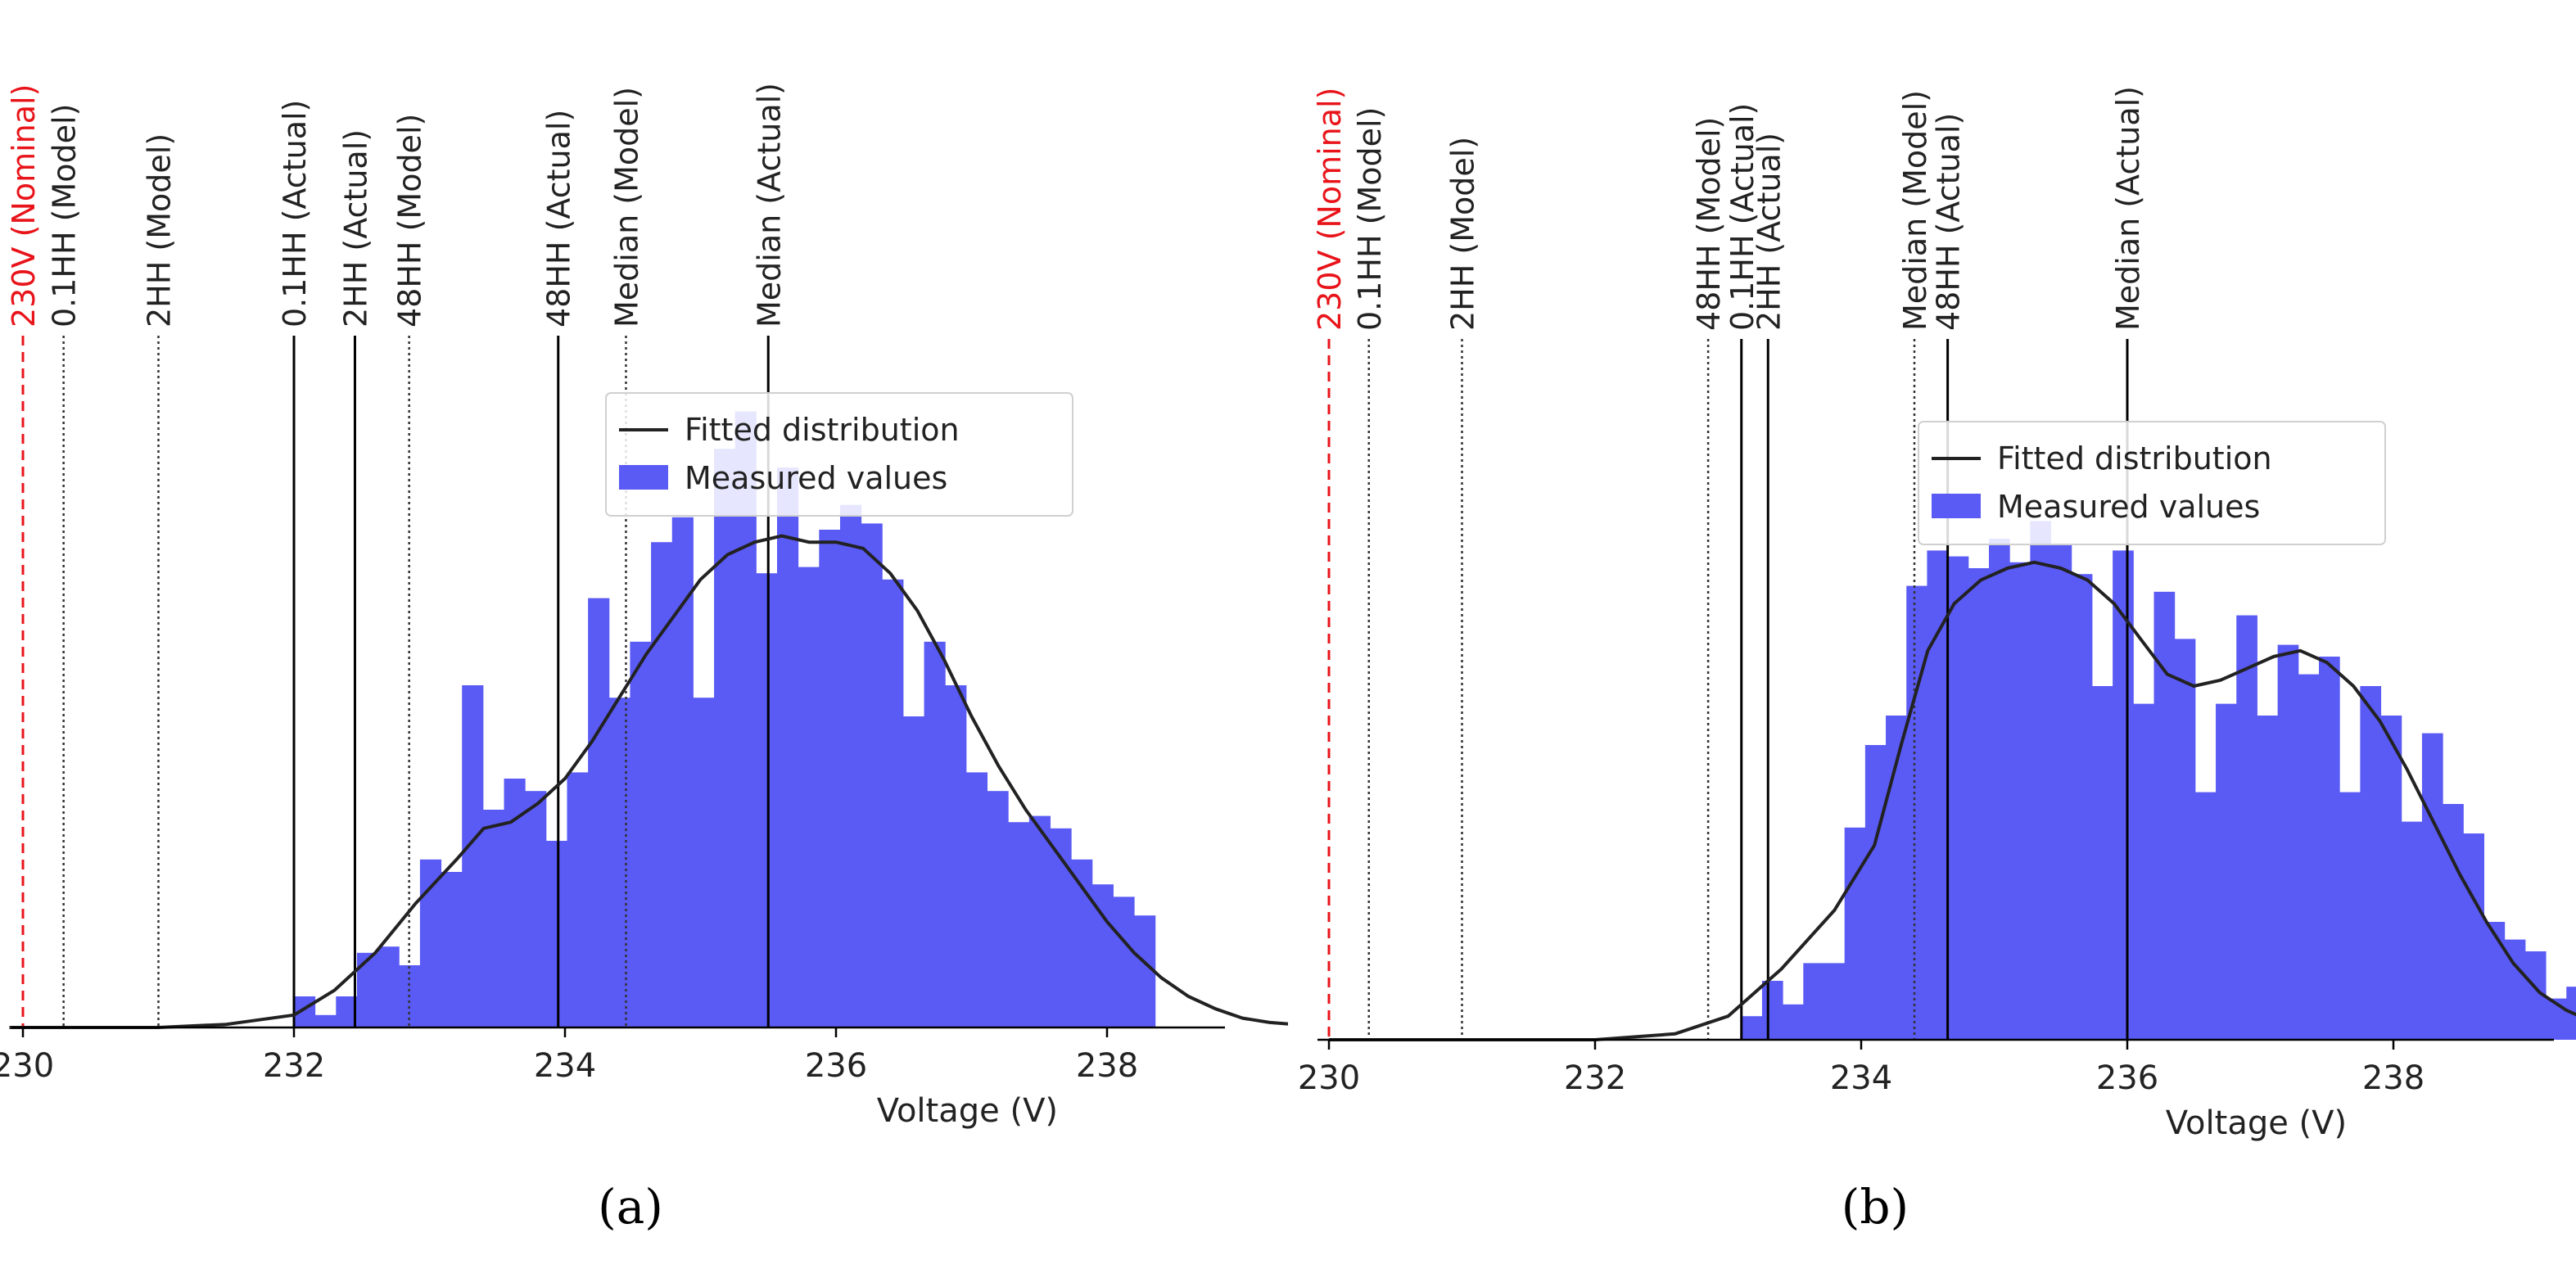 This screenshot has height=1269, width=2576. What do you see at coordinates (65, 215) in the screenshot?
I see `marker-label: 0.1HH (Model)` at bounding box center [65, 215].